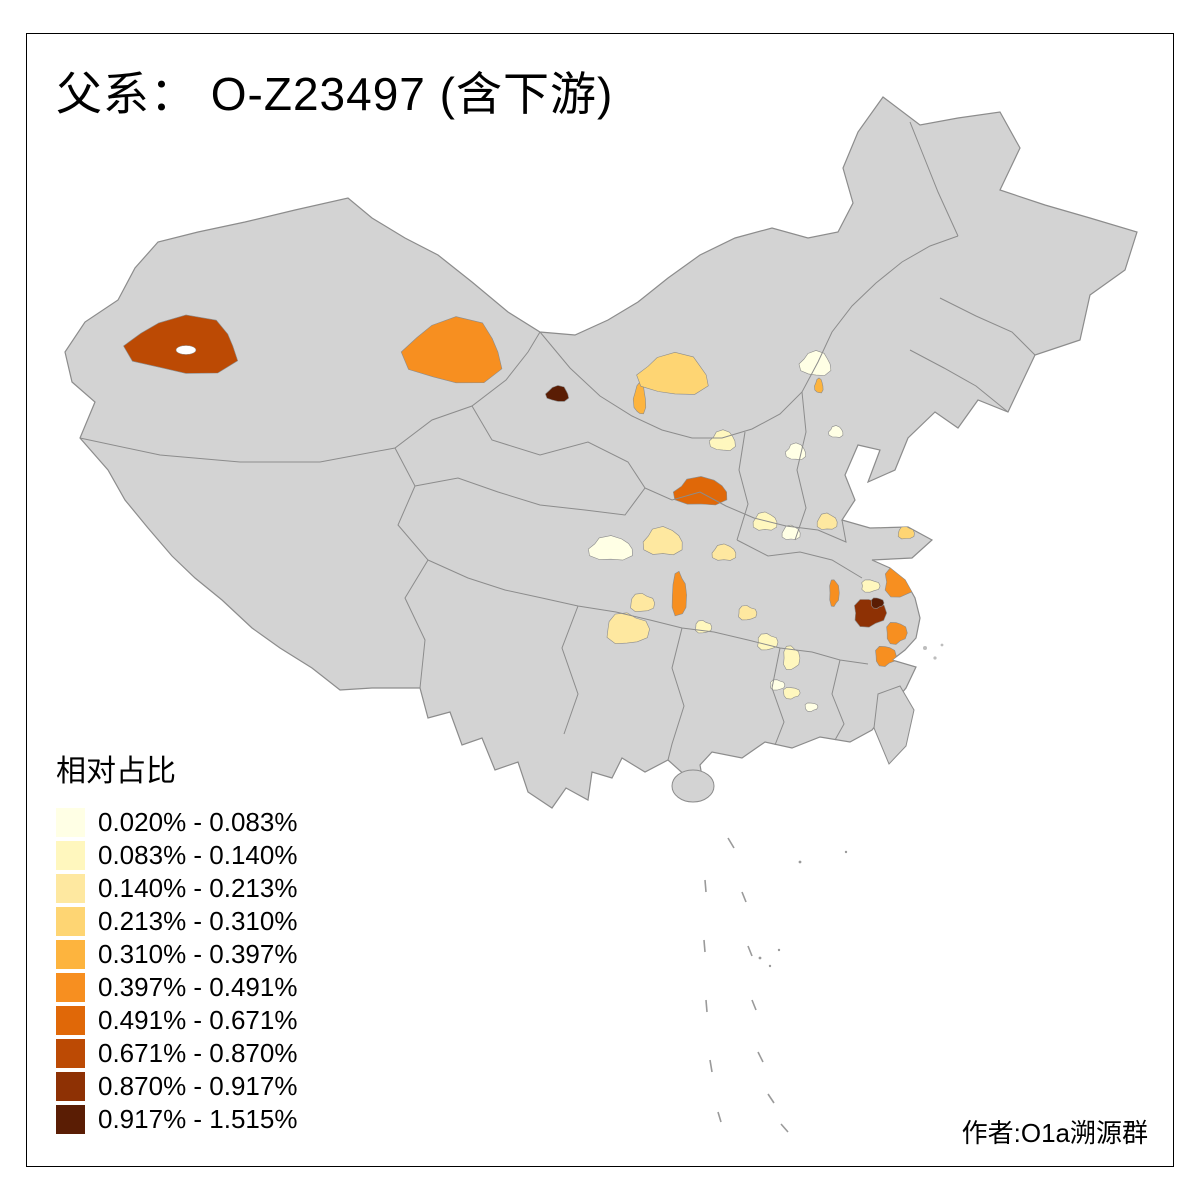 This screenshot has height=1200, width=1200. I want to click on legend-item: 0.491% - 0.671%, so click(176, 1020).